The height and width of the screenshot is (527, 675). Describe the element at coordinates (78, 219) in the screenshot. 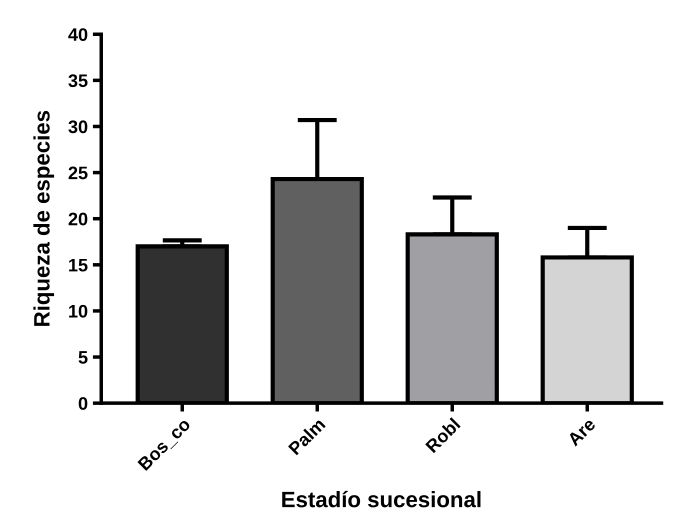

I see `y-tick-label: 20` at that location.